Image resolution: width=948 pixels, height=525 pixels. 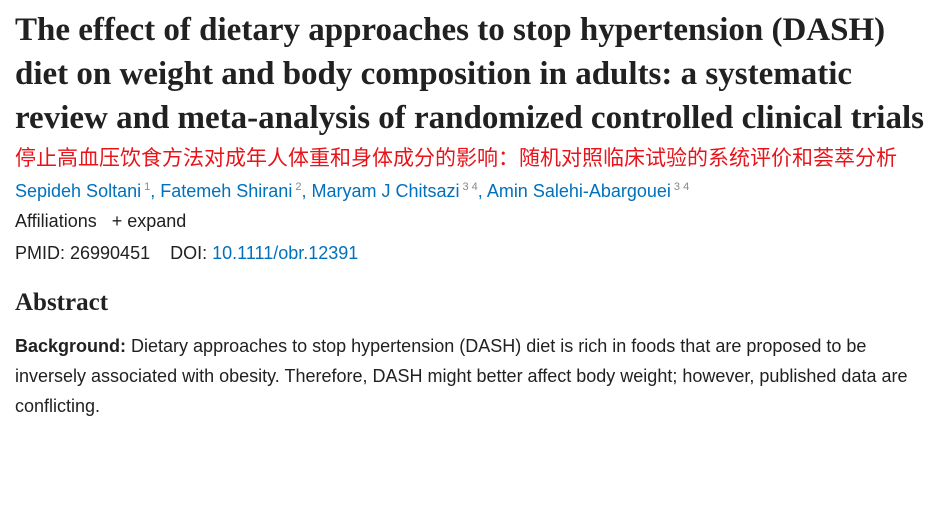 I want to click on affiliations: Affiliations + expand, so click(x=475, y=221).